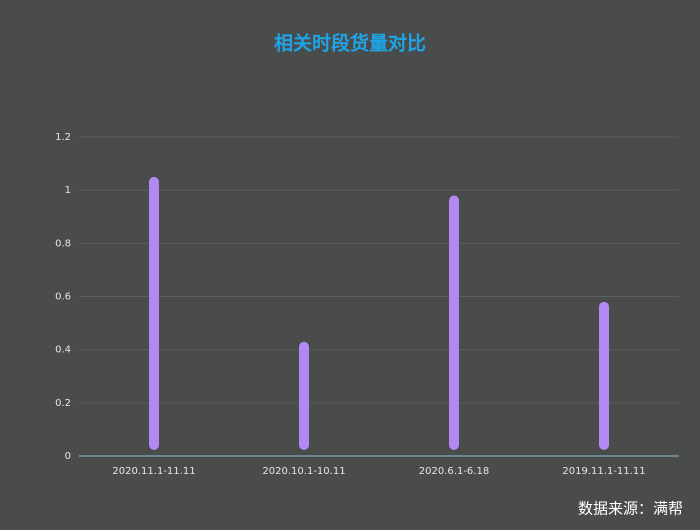 The height and width of the screenshot is (530, 700). Describe the element at coordinates (63, 297) in the screenshot. I see `y-tick-label: 0.6` at that location.